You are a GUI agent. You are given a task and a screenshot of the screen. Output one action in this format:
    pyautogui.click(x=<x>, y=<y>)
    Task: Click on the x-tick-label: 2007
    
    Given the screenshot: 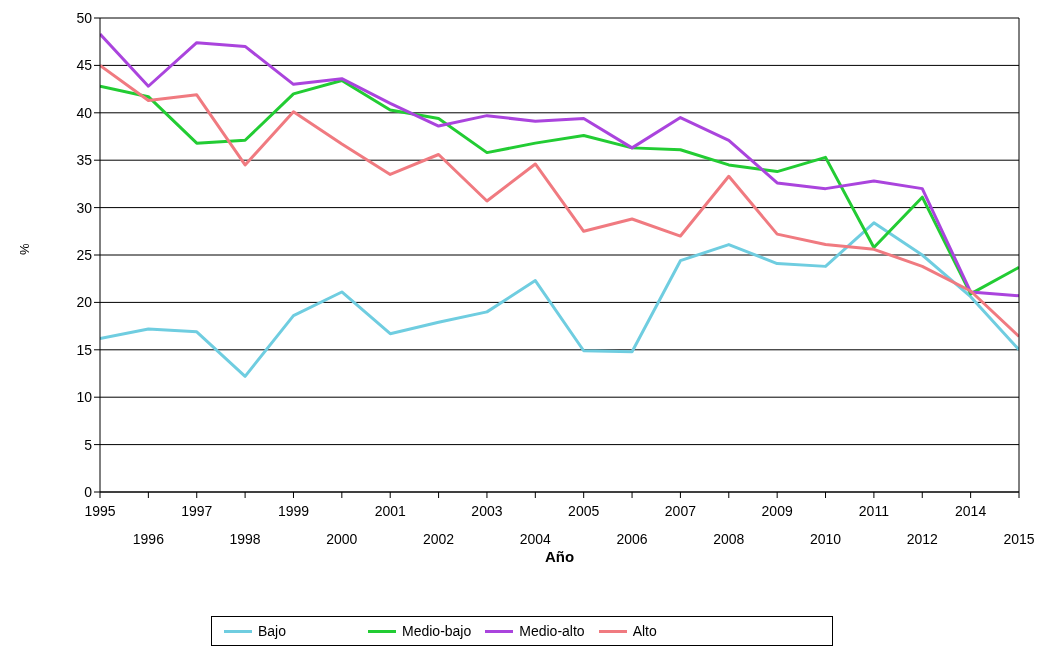 What is the action you would take?
    pyautogui.click(x=680, y=511)
    